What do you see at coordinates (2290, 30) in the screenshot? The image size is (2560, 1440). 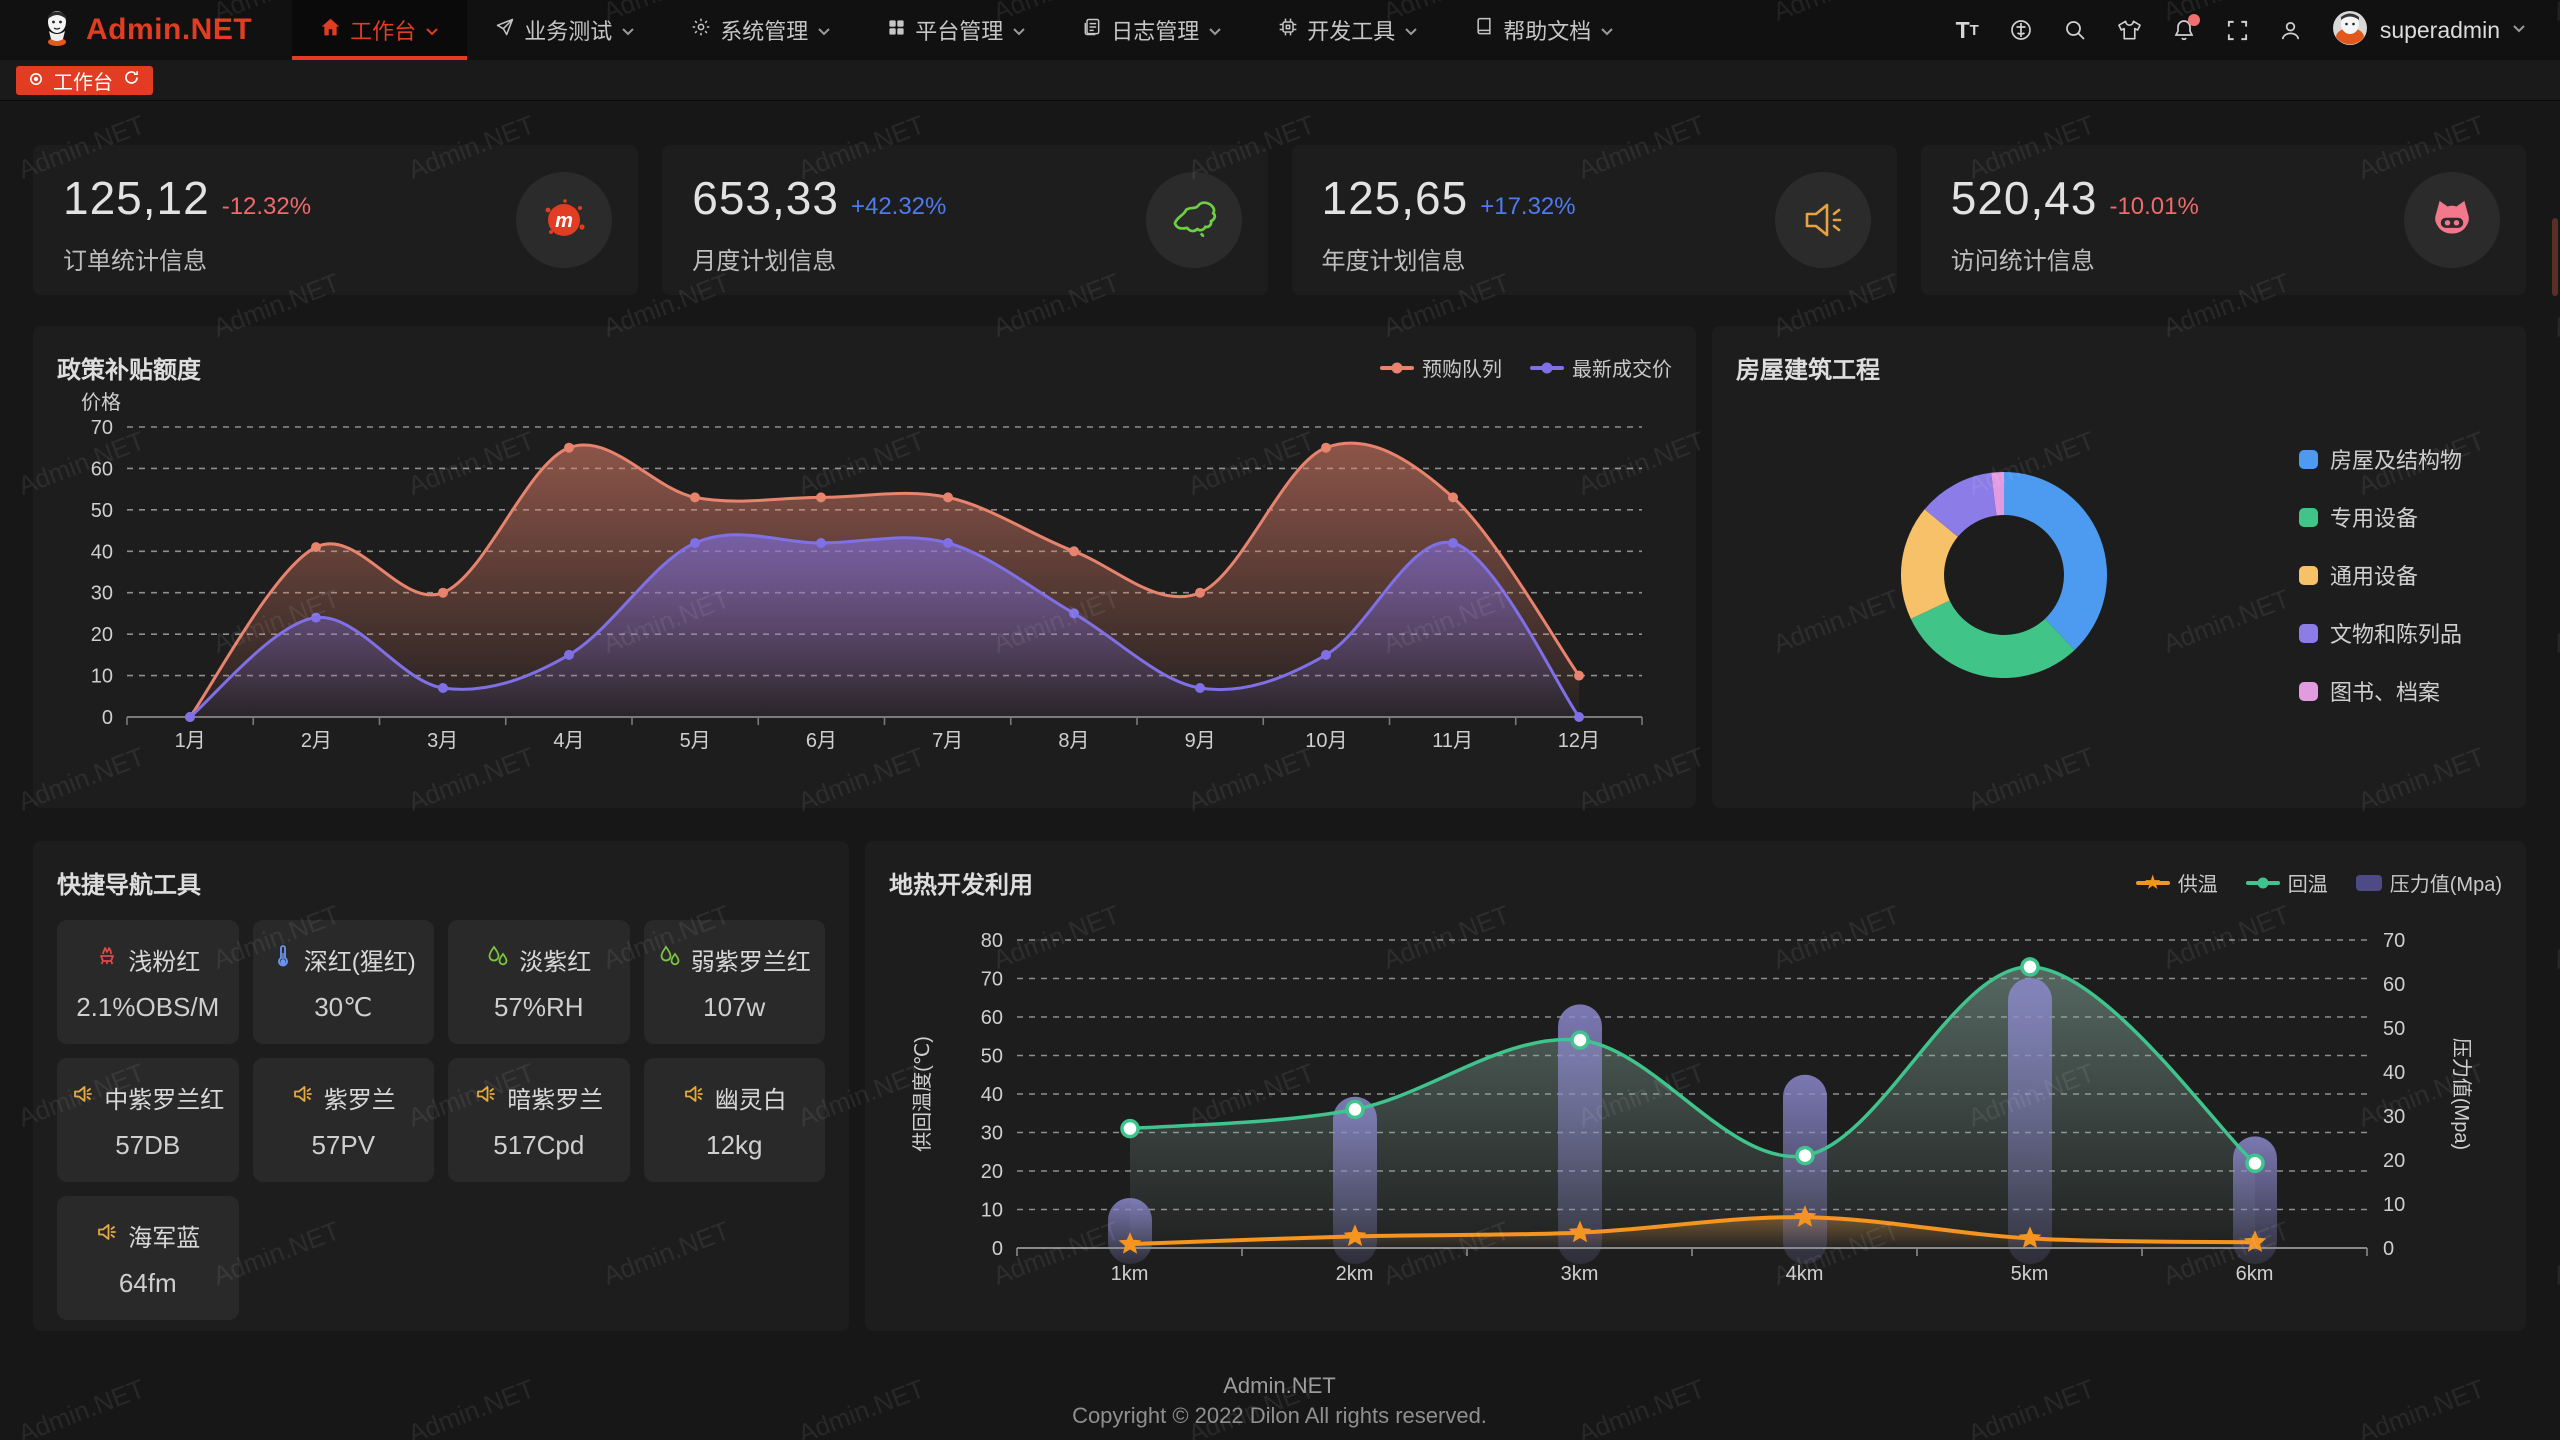 I see `user-icon` at bounding box center [2290, 30].